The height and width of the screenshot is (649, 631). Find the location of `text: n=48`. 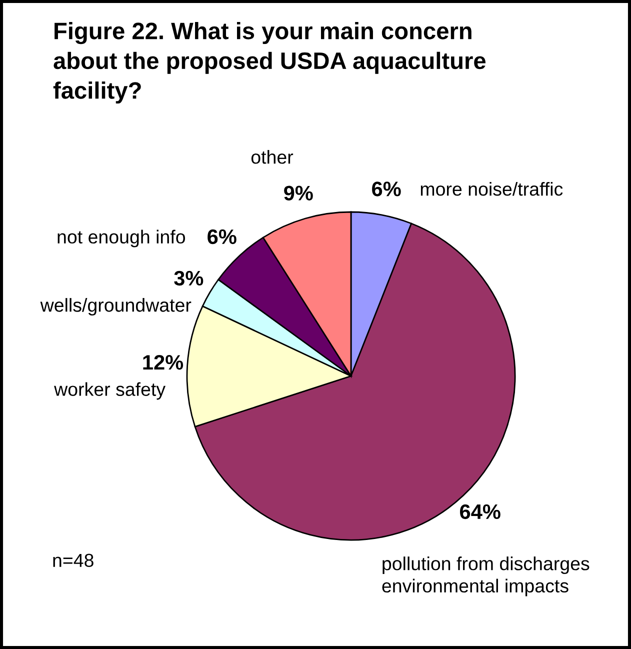

text: n=48 is located at coordinates (73, 561).